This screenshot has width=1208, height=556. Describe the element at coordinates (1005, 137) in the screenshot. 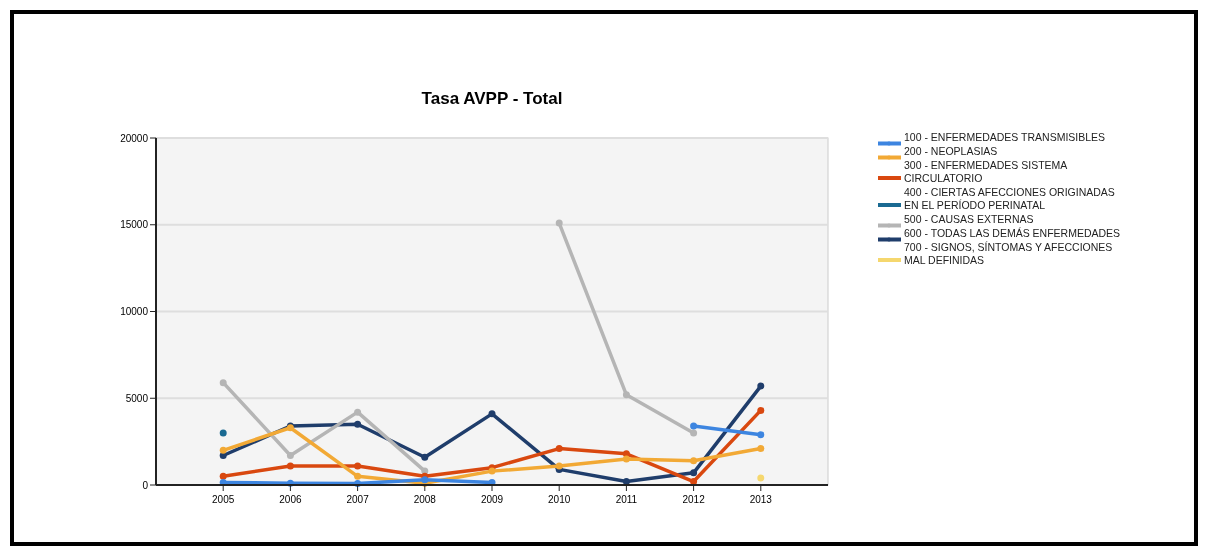

I see `legend-label: 100 - ENFERMEDADES TRANSMISIBLES` at that location.